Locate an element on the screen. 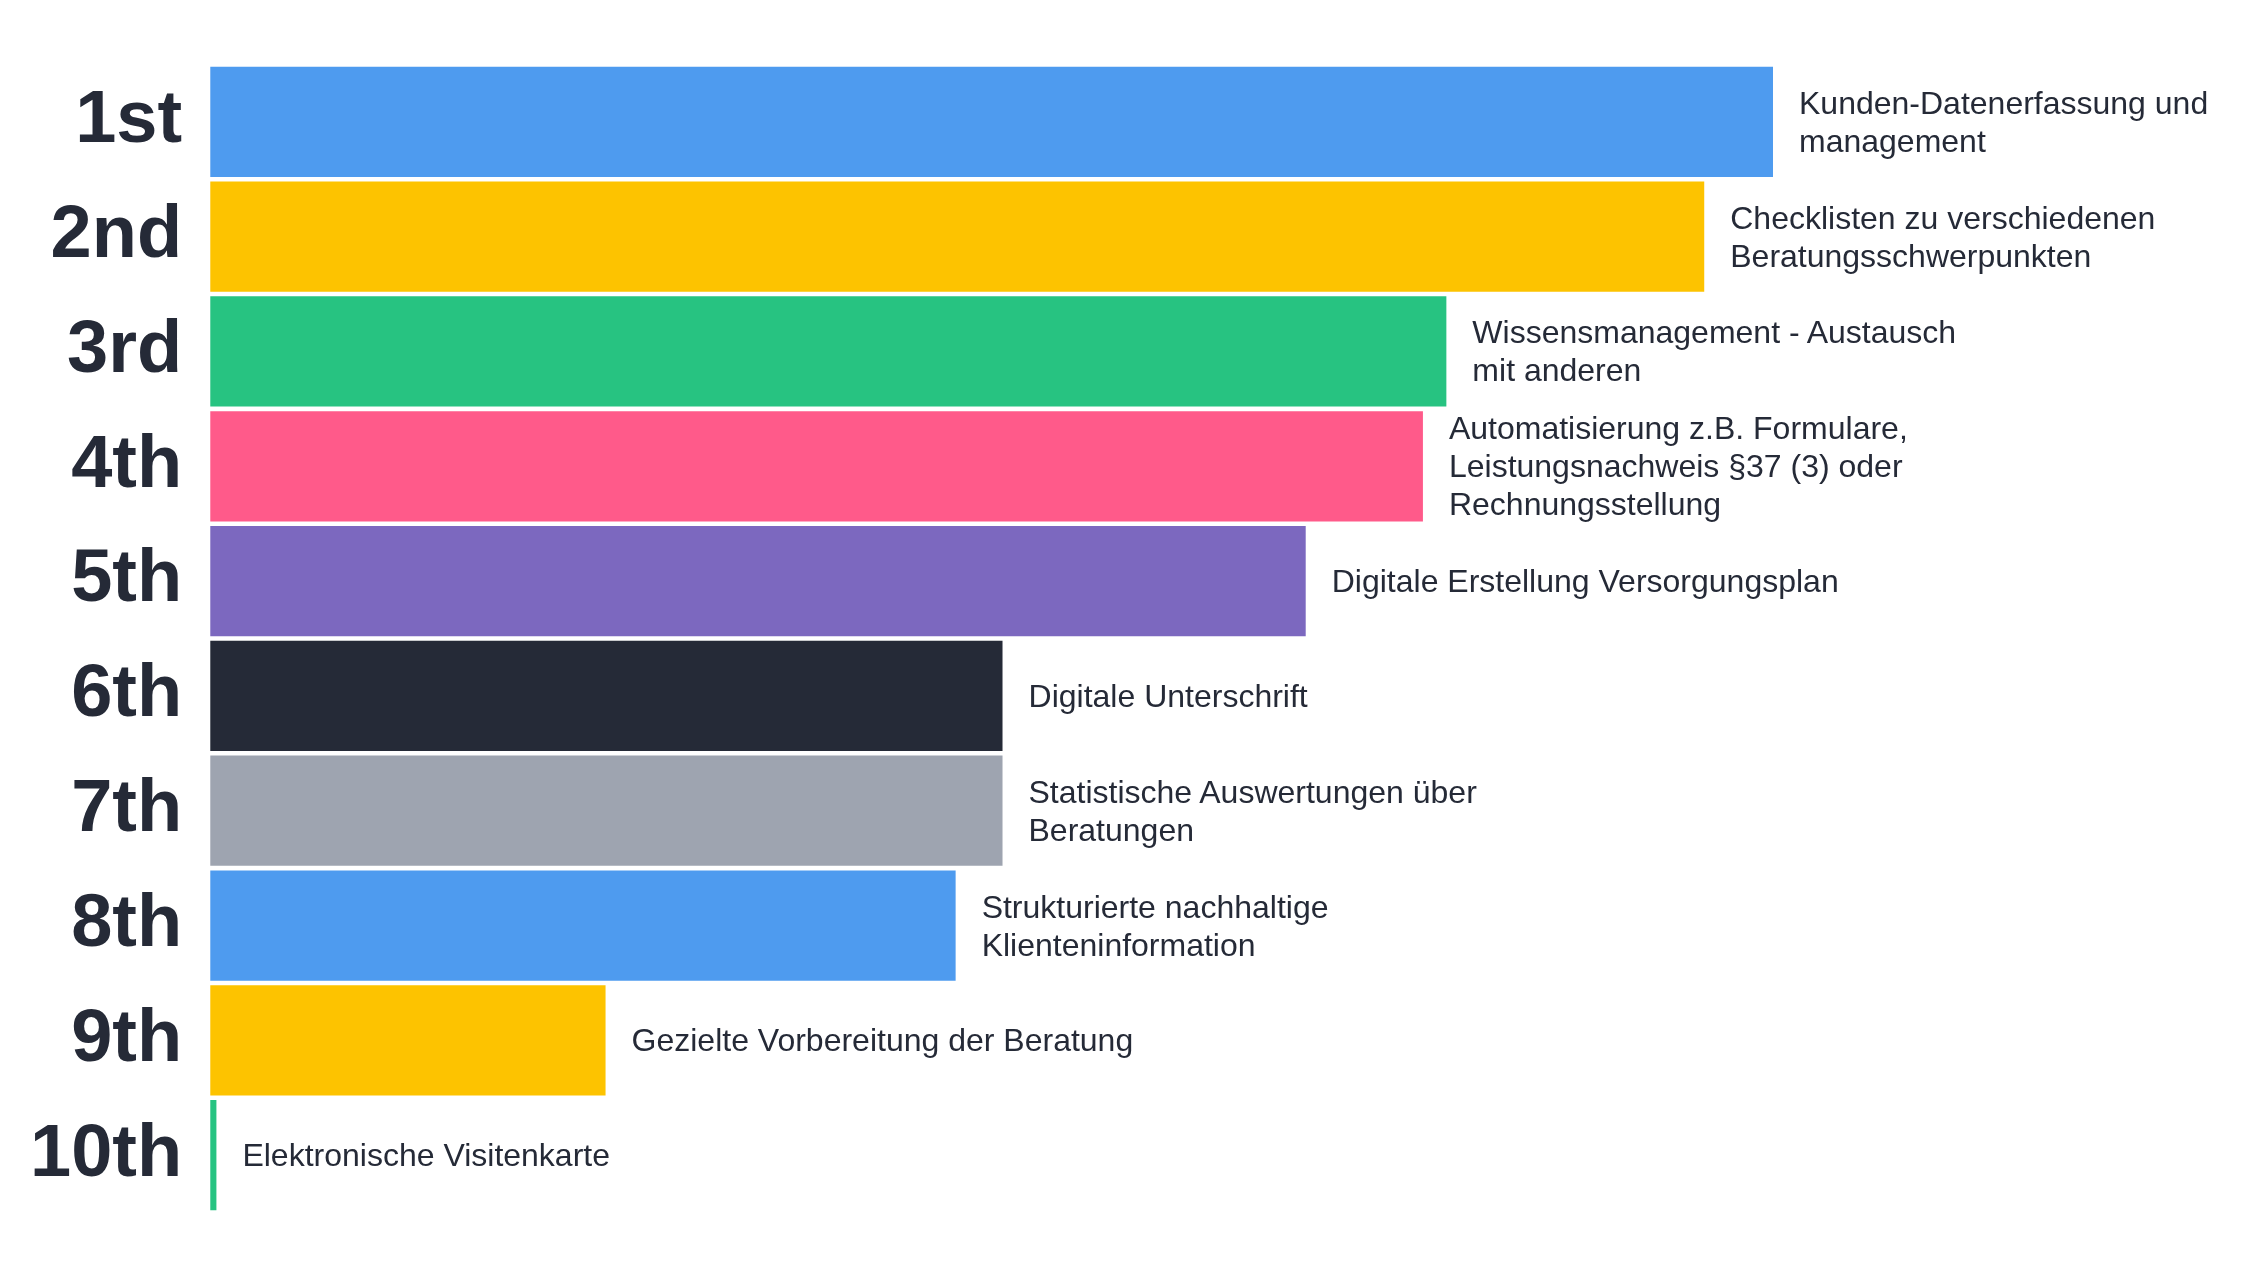 The width and height of the screenshot is (2268, 1277). y-tick-label: 1st is located at coordinates (129, 117).